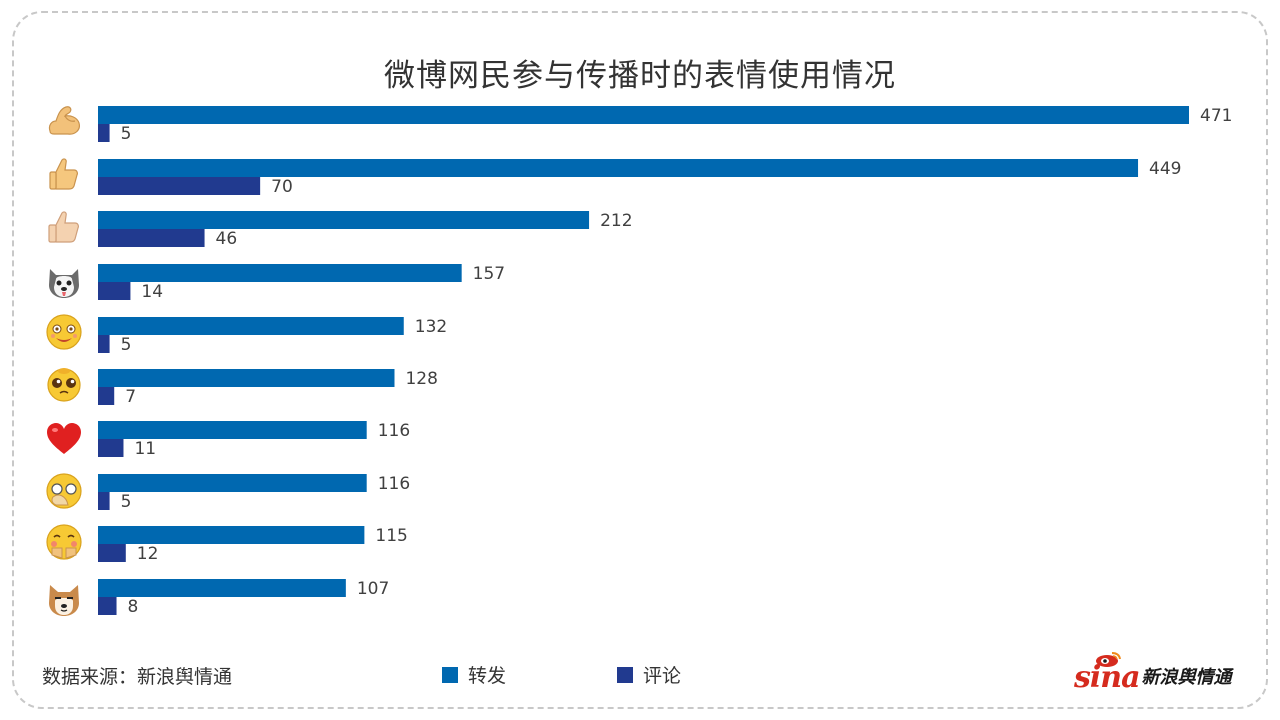 This screenshot has height=720, width=1280. Describe the element at coordinates (616, 221) in the screenshot. I see `value-label-forward-thumbs-up-light: 212` at that location.